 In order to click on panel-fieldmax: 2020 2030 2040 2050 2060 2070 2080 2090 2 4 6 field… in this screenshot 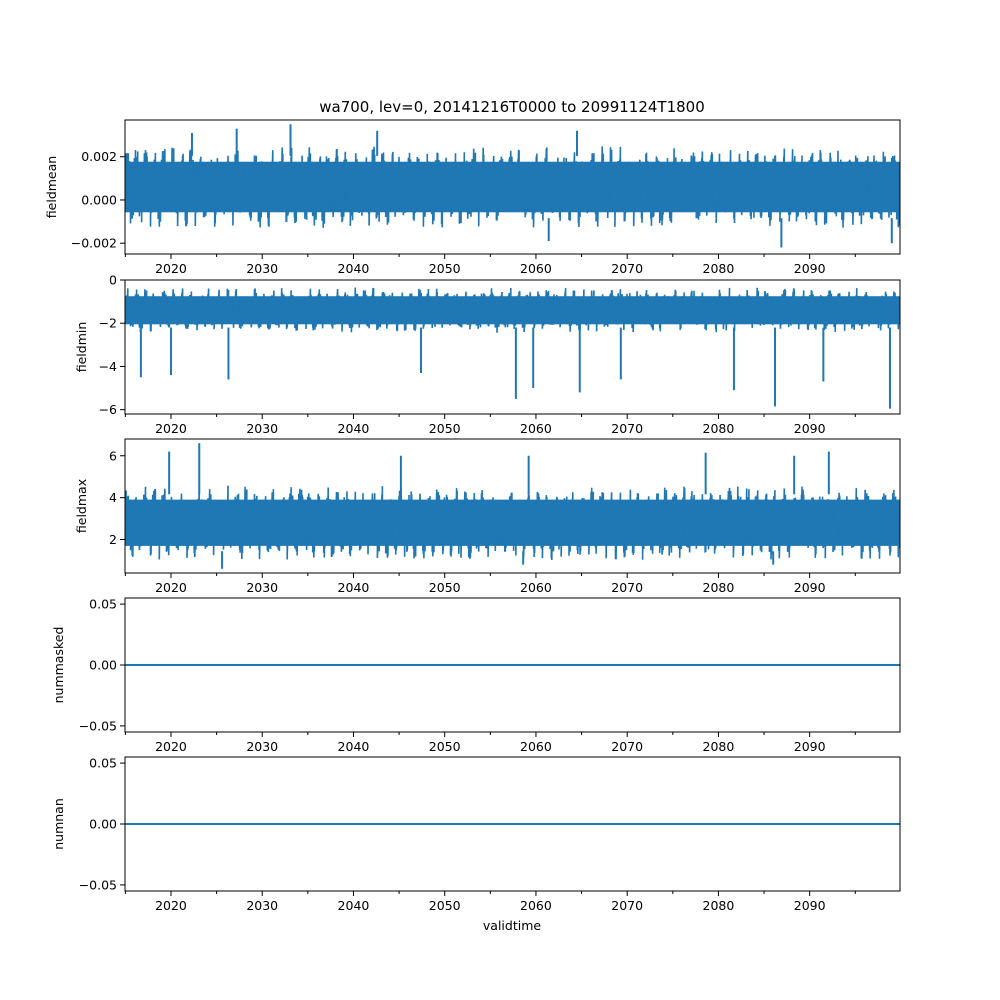, I will do `click(487, 516)`.